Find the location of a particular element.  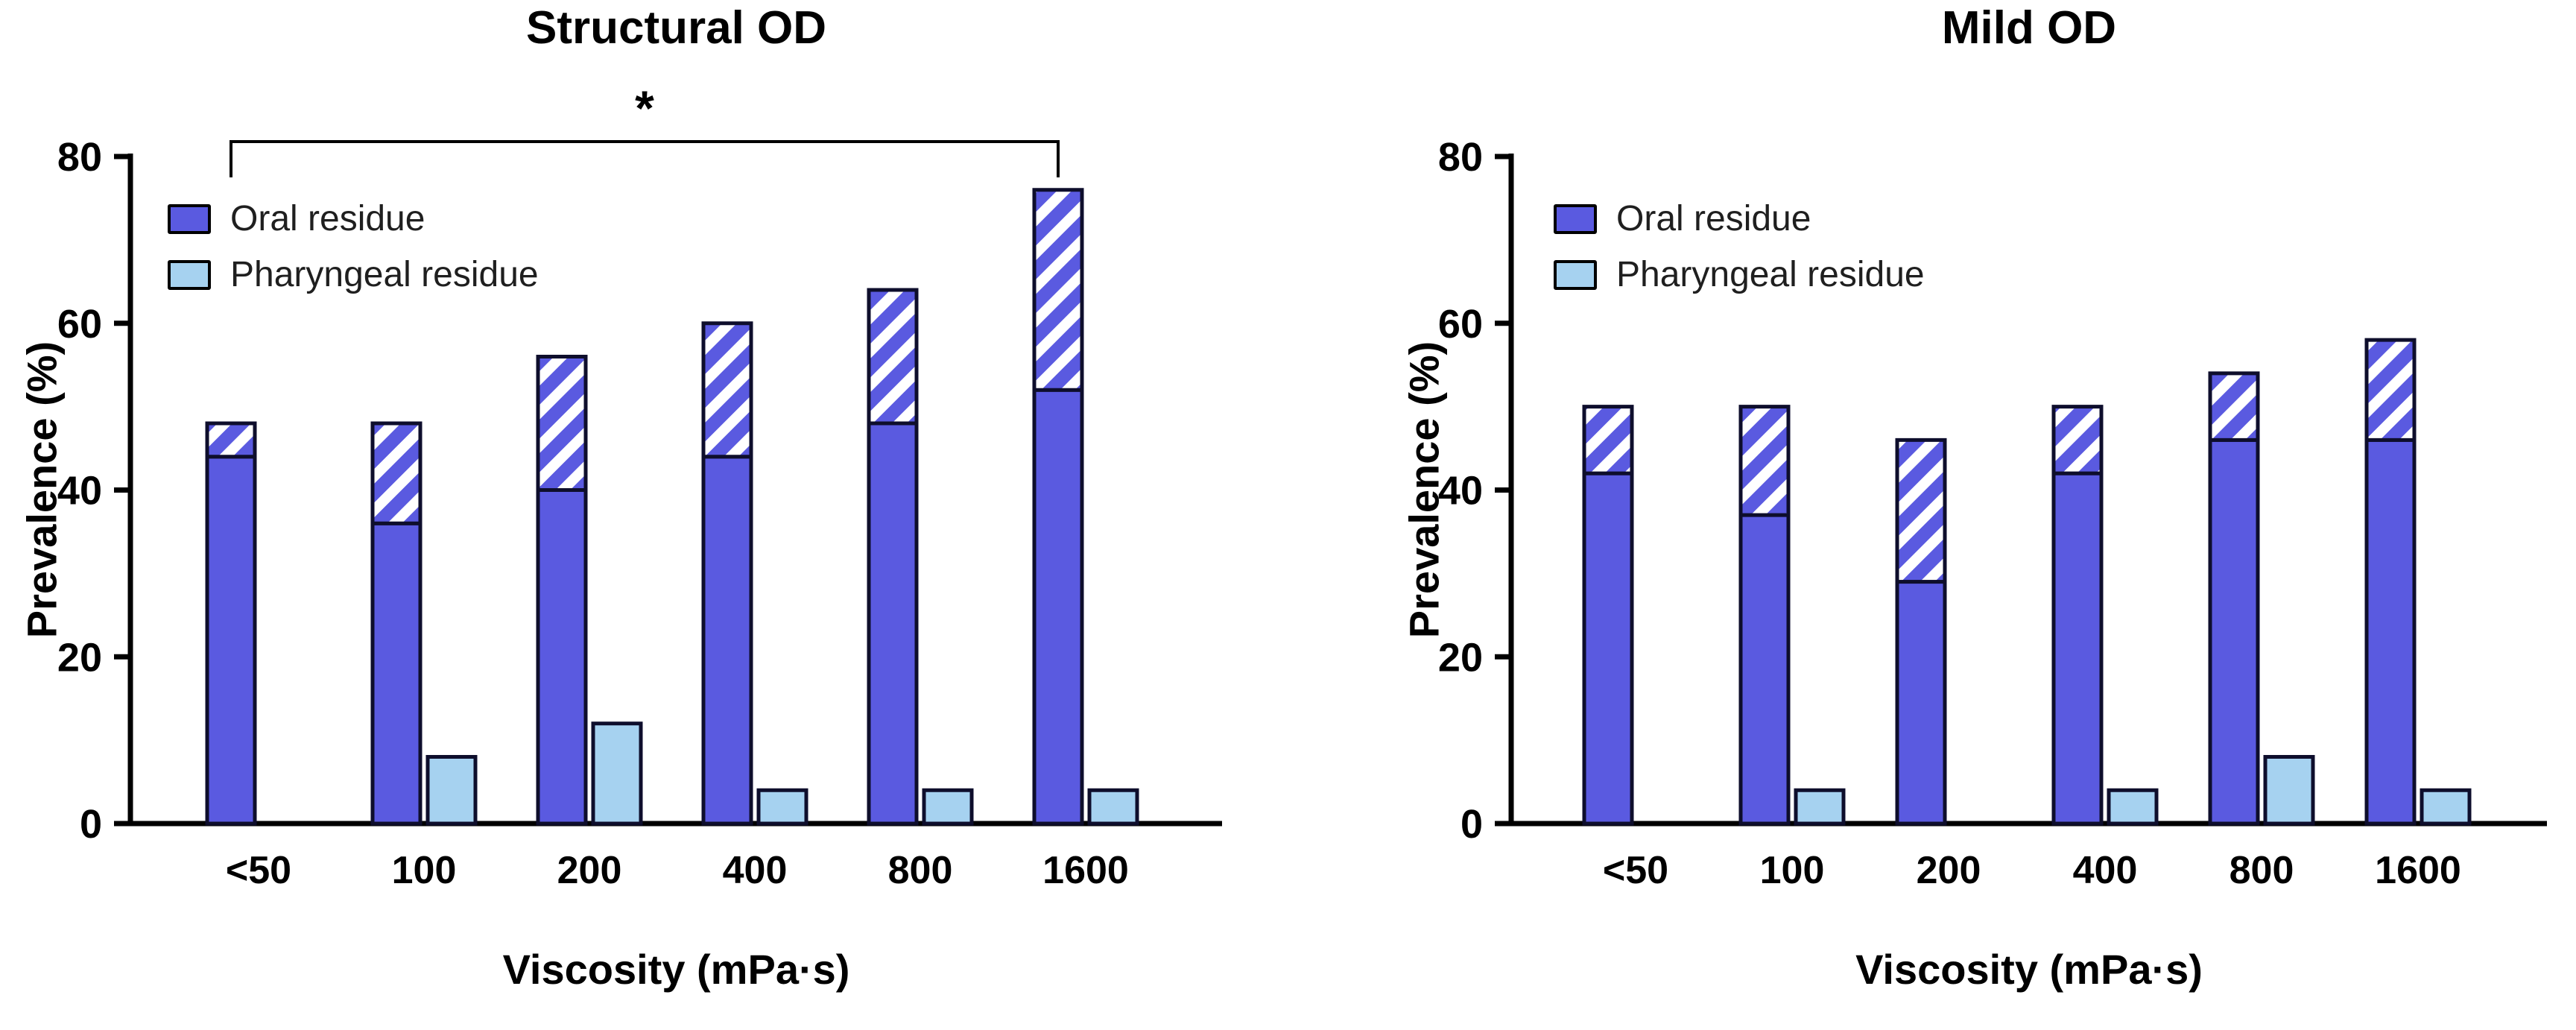

chart-title-structural-od: Structural OD is located at coordinates (676, 28).